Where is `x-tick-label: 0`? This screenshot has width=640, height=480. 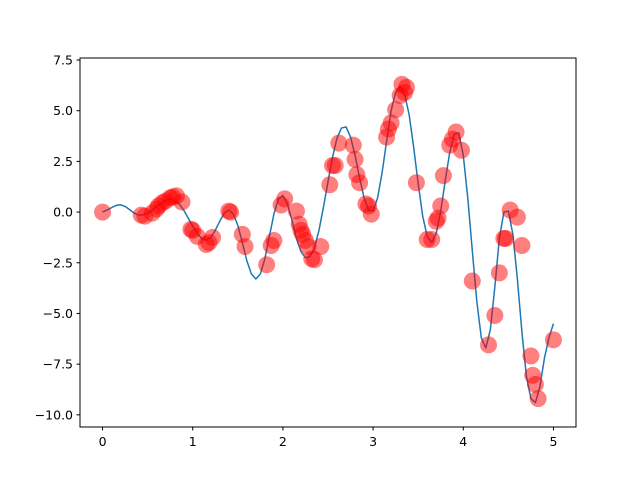
x-tick-label: 0 is located at coordinates (103, 441).